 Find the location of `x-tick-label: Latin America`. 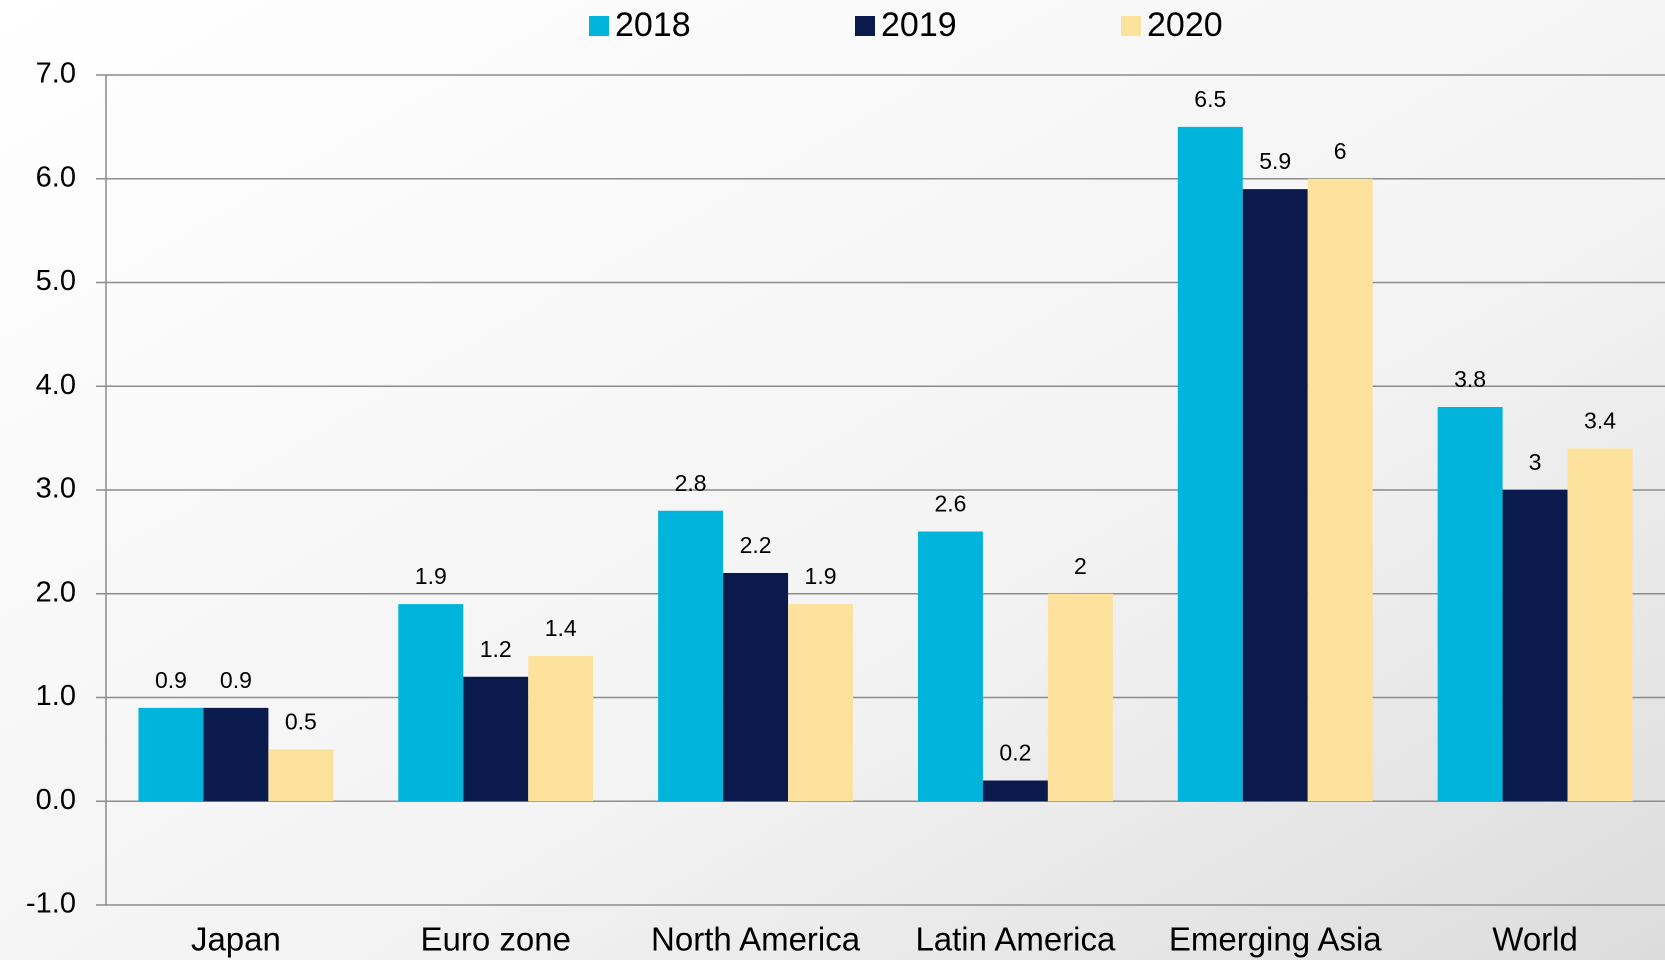

x-tick-label: Latin America is located at coordinates (1015, 939).